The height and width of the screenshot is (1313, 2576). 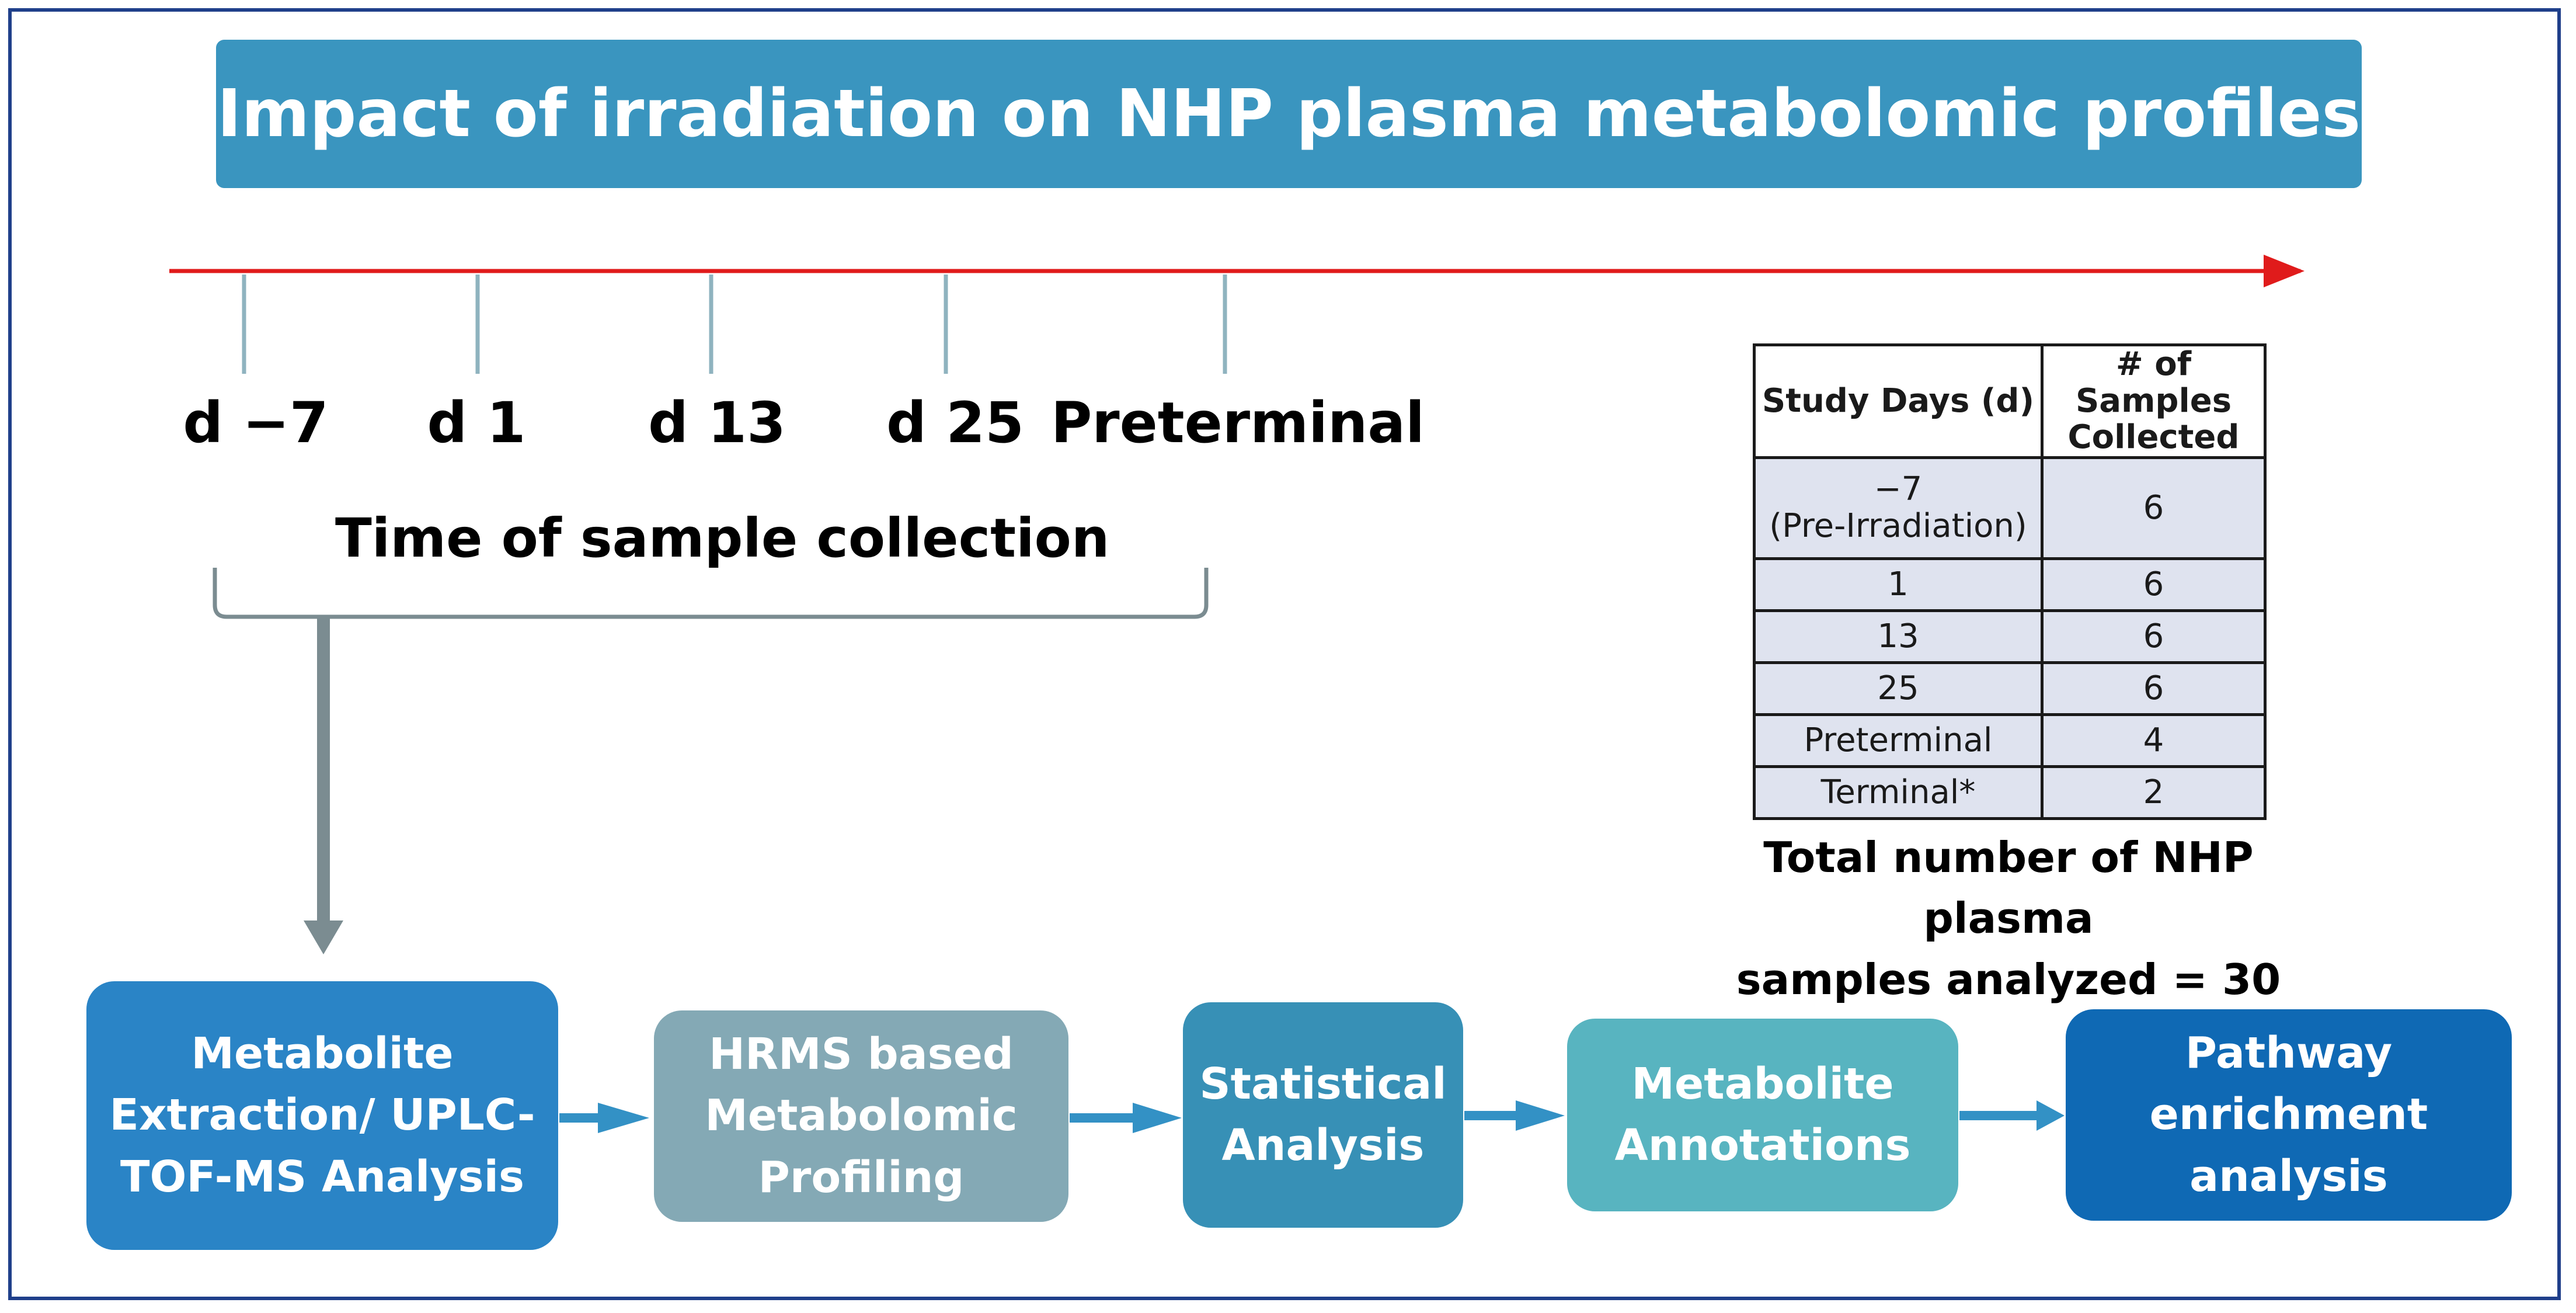 I want to click on workflow-step-statistical-analysis: Statistical Analysis, so click(x=1323, y=1115).